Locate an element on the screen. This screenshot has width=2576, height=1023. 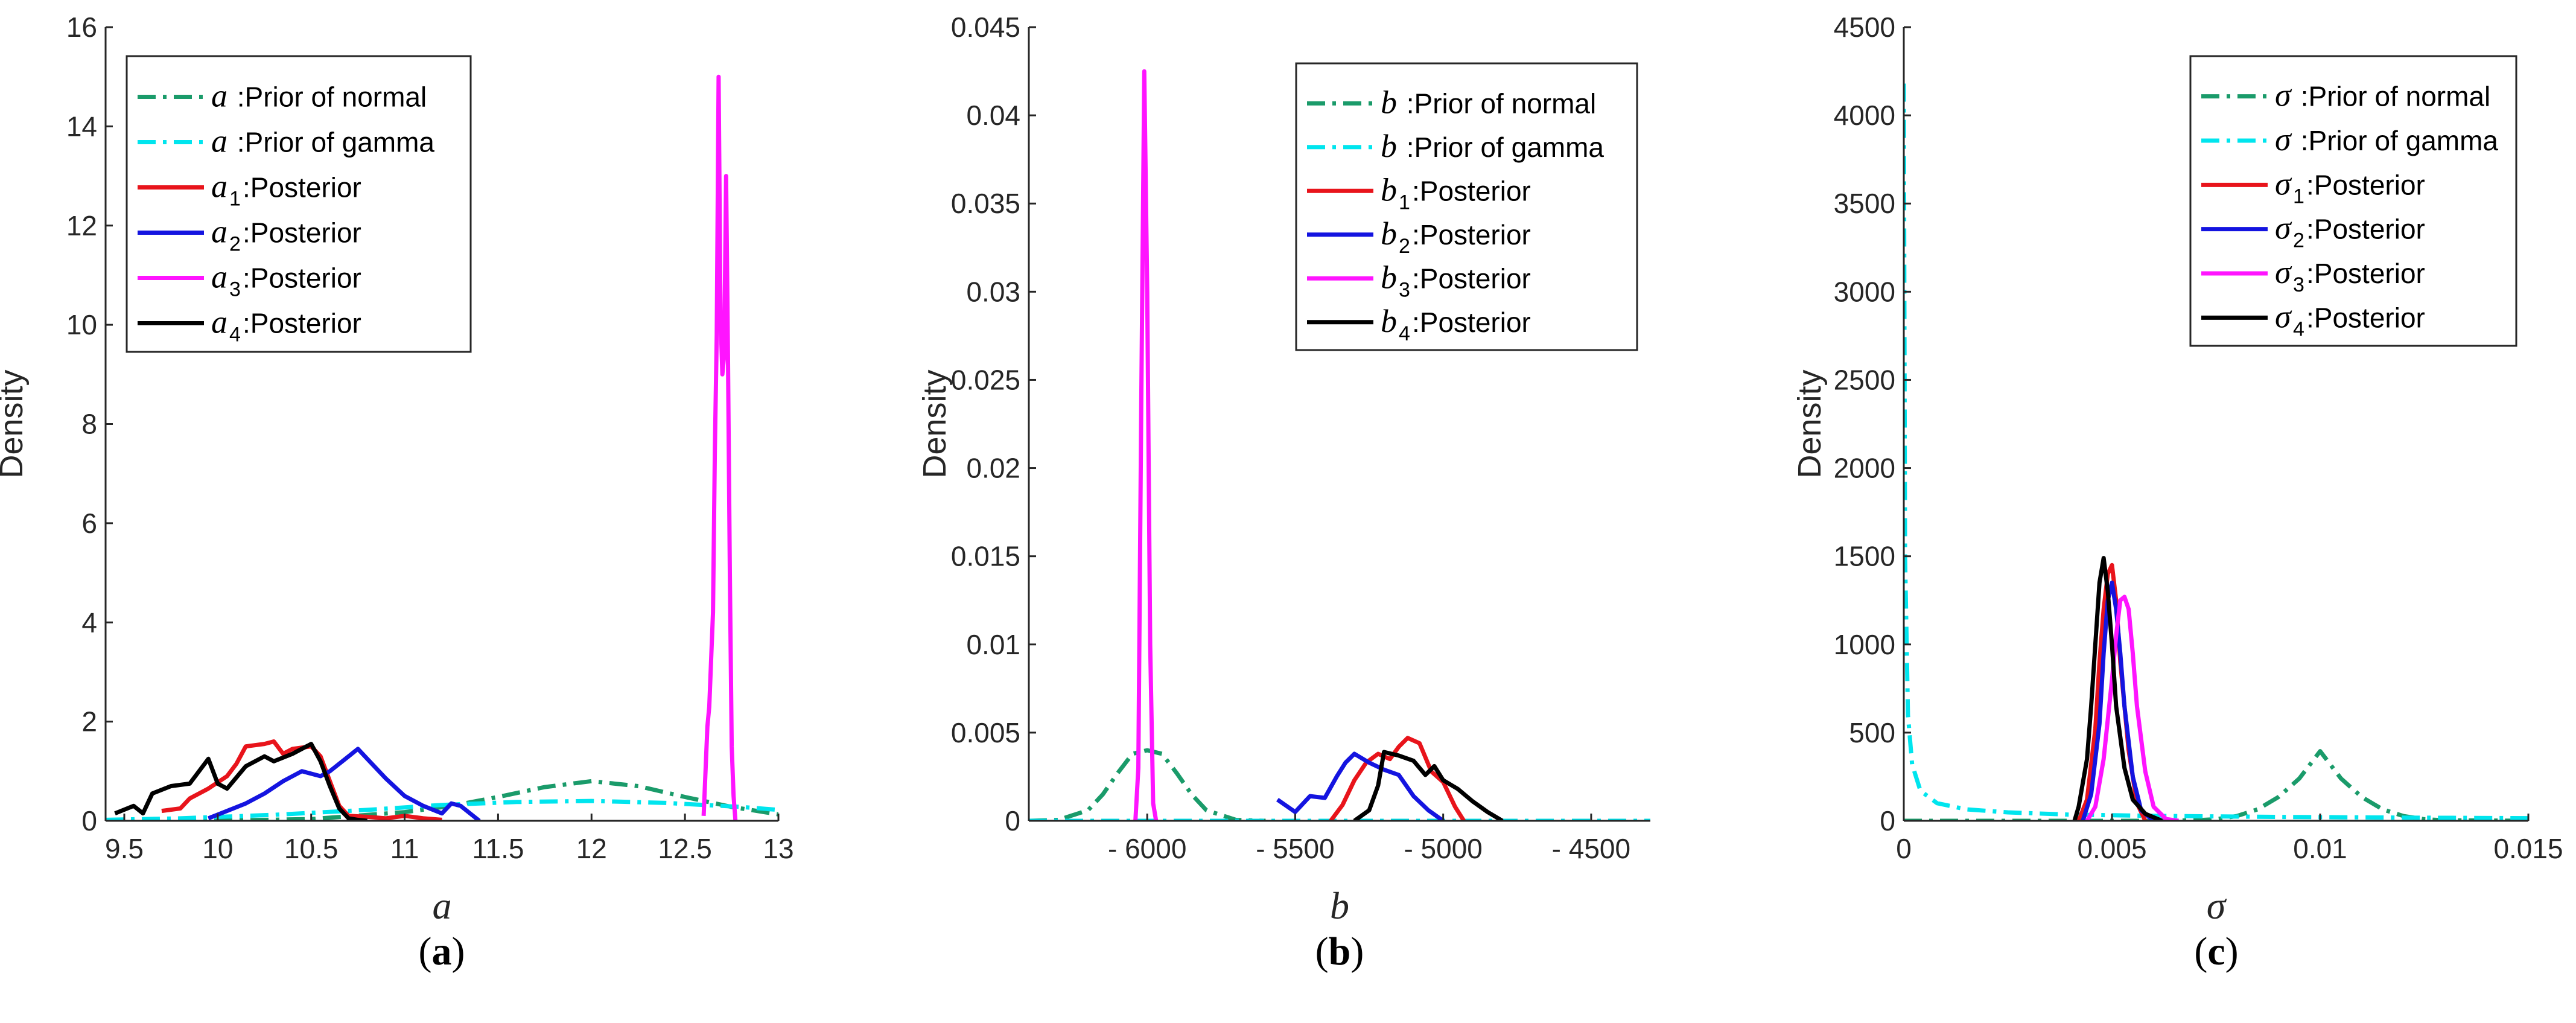
x-tick-label: 12.5 is located at coordinates (685, 849).